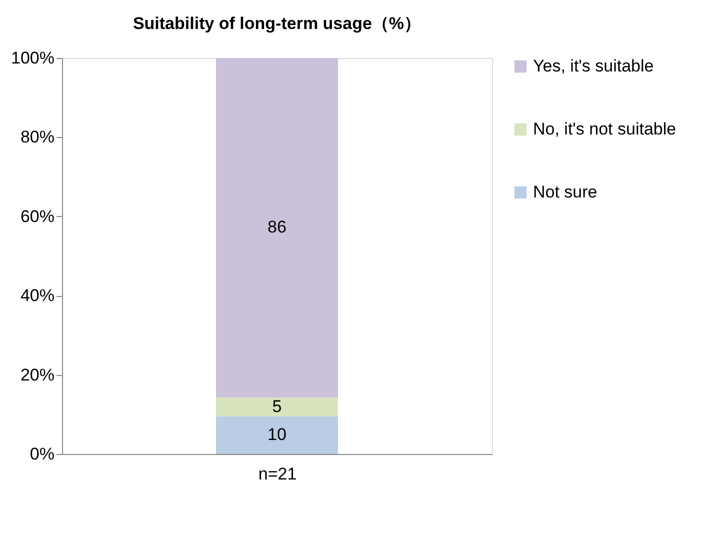 Image resolution: width=716 pixels, height=534 pixels. Describe the element at coordinates (277, 474) in the screenshot. I see `x-tick-label: n=21` at that location.